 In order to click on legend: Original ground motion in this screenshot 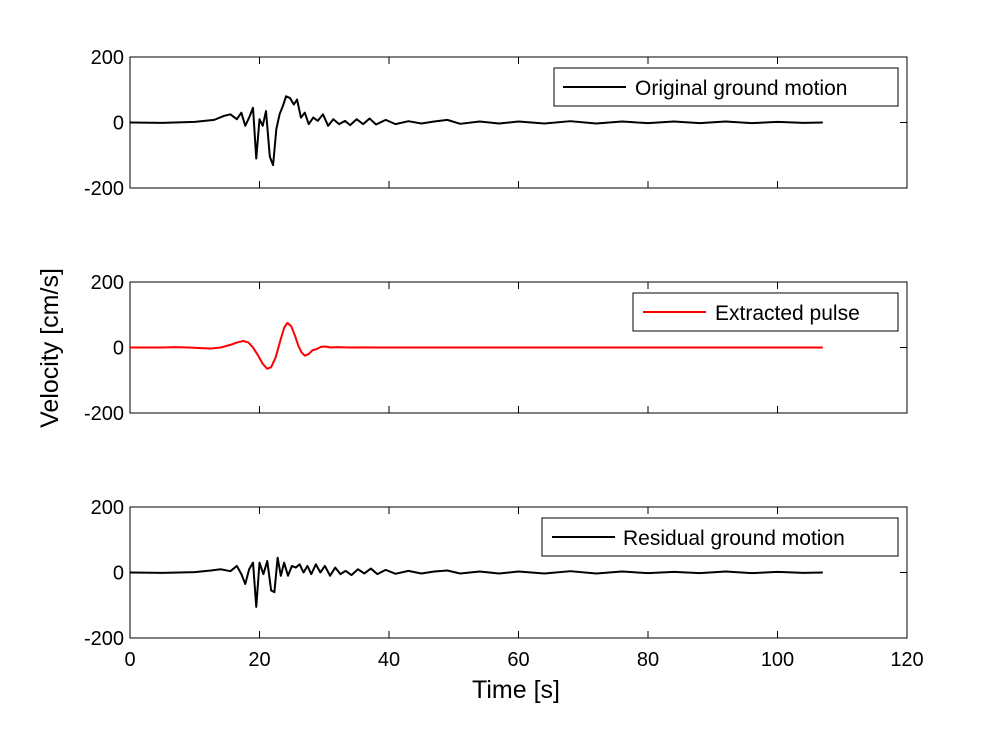, I will do `click(726, 87)`.